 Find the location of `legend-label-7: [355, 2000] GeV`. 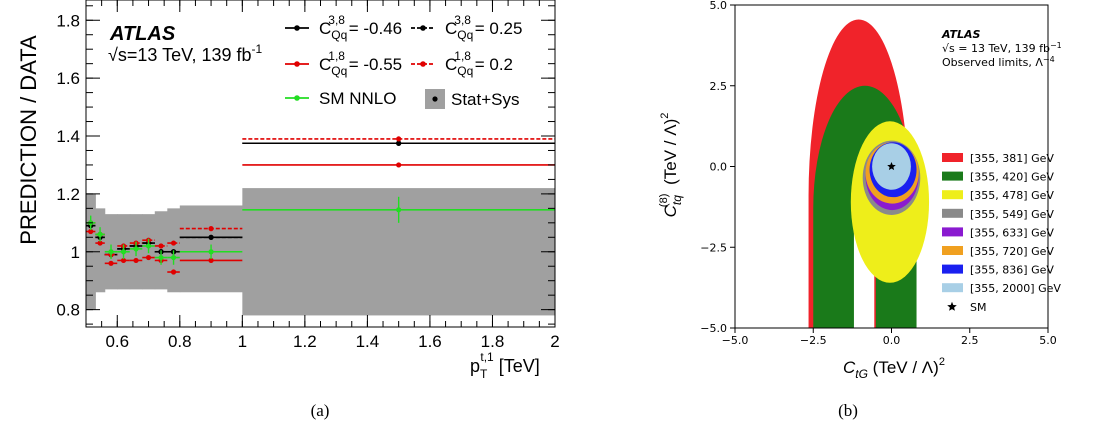

legend-label-7: [355, 2000] GeV is located at coordinates (1015, 288).